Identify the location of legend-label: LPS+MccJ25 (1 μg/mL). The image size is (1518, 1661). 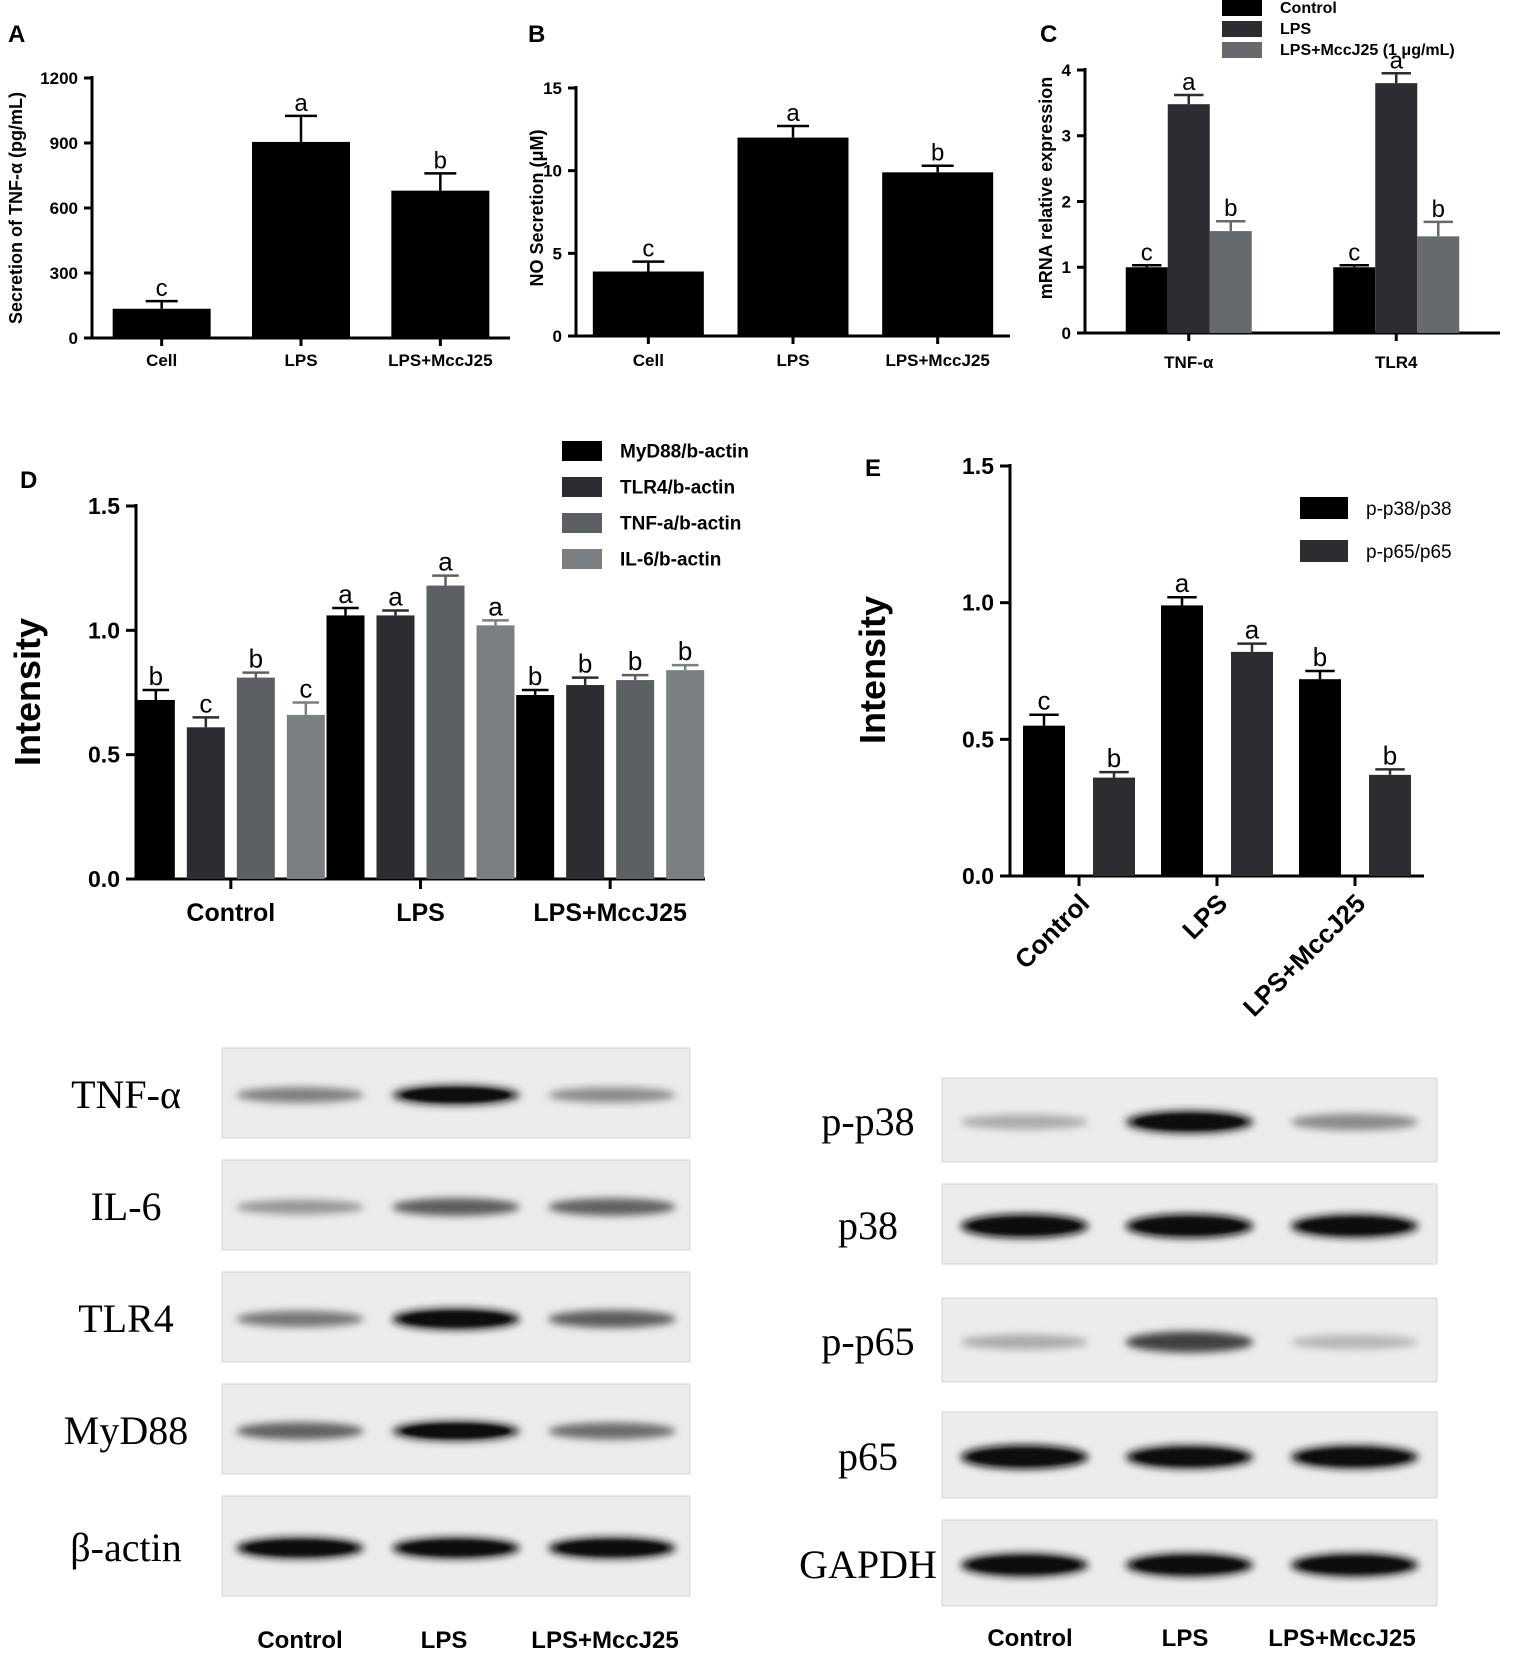
(1367, 50).